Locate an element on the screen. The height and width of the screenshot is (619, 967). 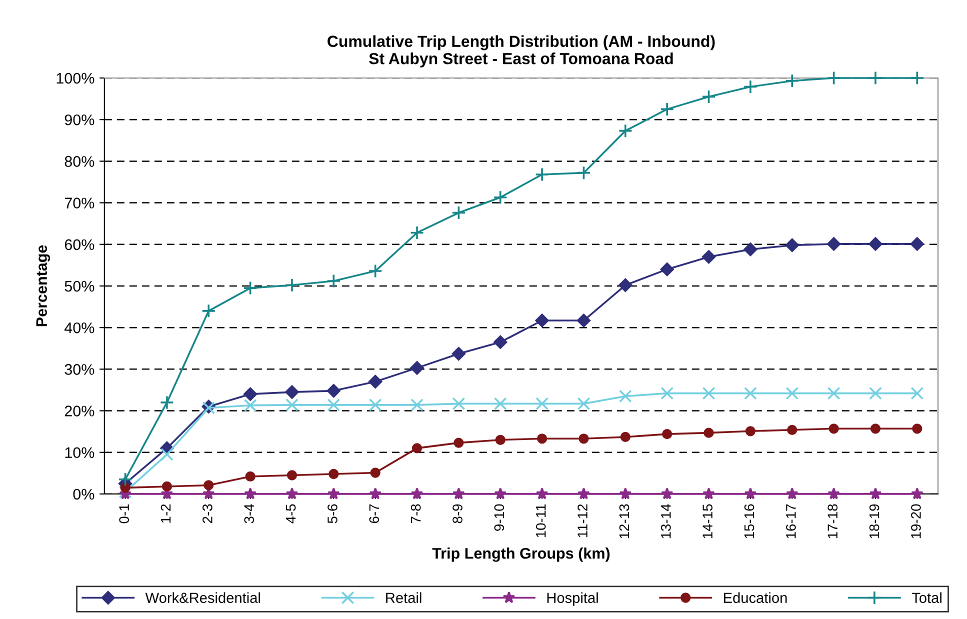
x-tick-label: 17-18 is located at coordinates (833, 521).